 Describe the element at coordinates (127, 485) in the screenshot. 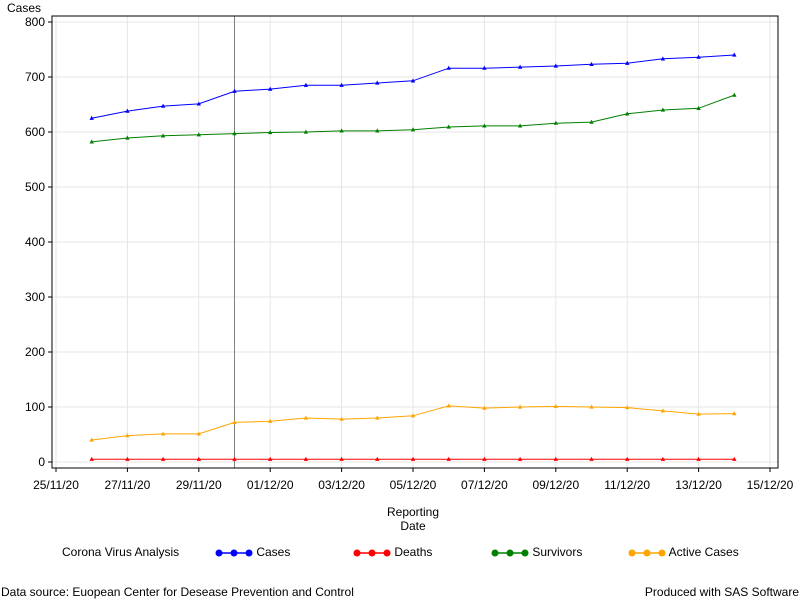

I see `x-tick-label: 27/11/20` at that location.